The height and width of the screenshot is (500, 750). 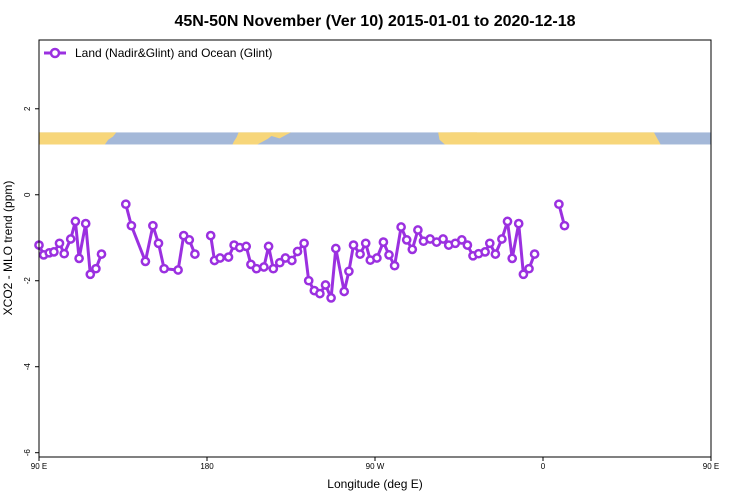 I want to click on y-tick-label: -6, so click(x=27, y=453).